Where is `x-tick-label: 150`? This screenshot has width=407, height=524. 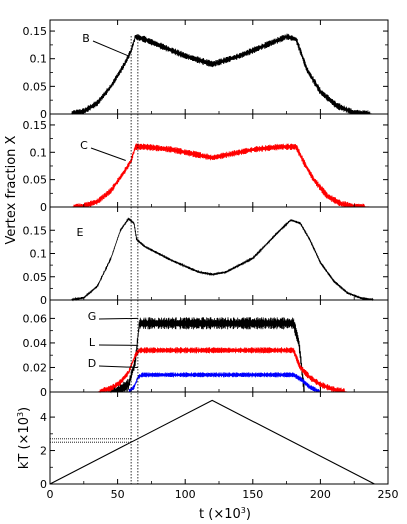 x-tick-label: 150 is located at coordinates (252, 494).